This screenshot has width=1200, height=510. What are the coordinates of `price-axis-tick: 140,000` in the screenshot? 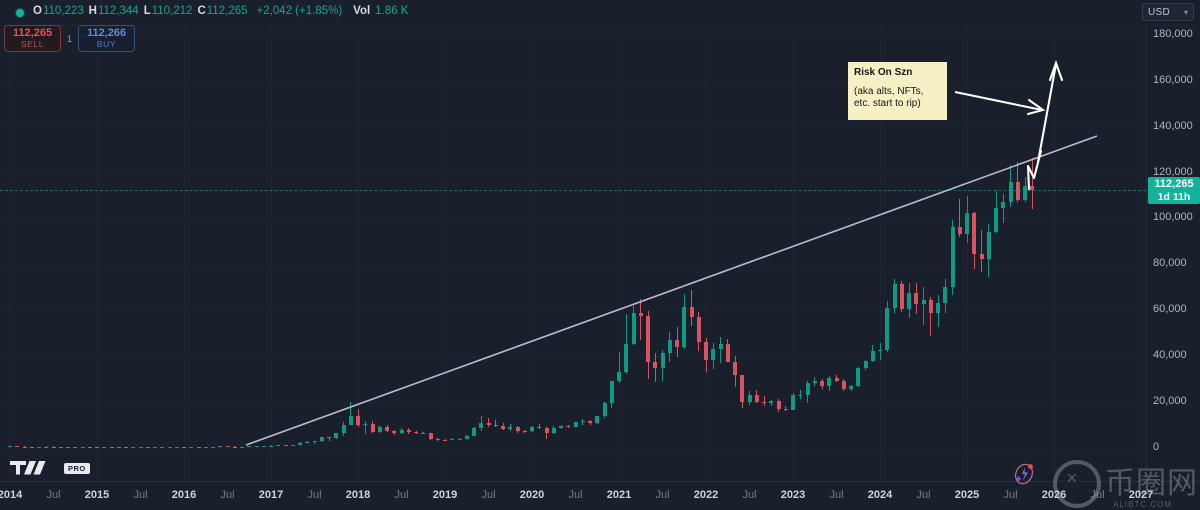 It's located at (1173, 125).